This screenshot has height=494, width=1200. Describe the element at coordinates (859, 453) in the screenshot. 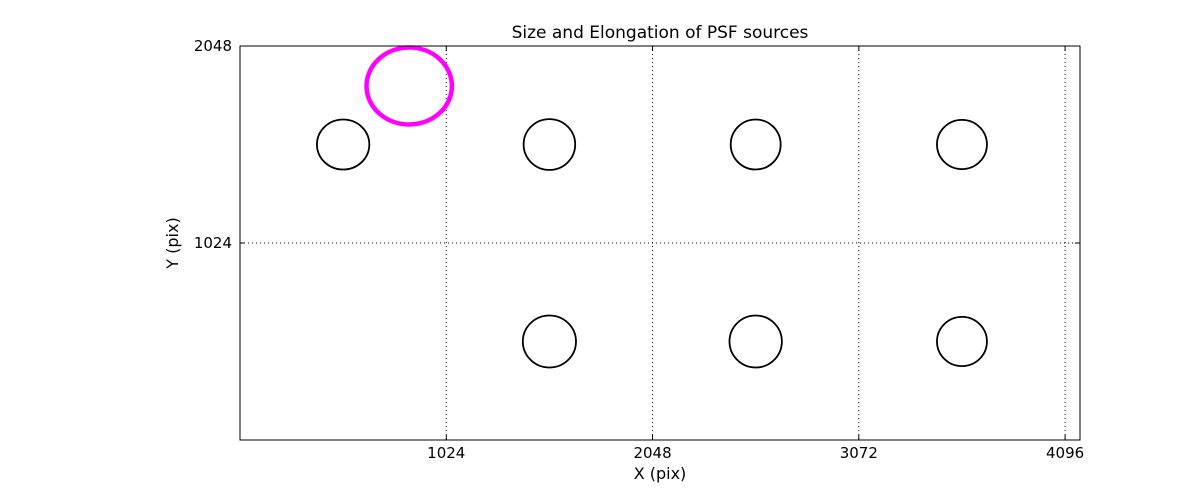

I see `x-tick-label: 3072` at that location.